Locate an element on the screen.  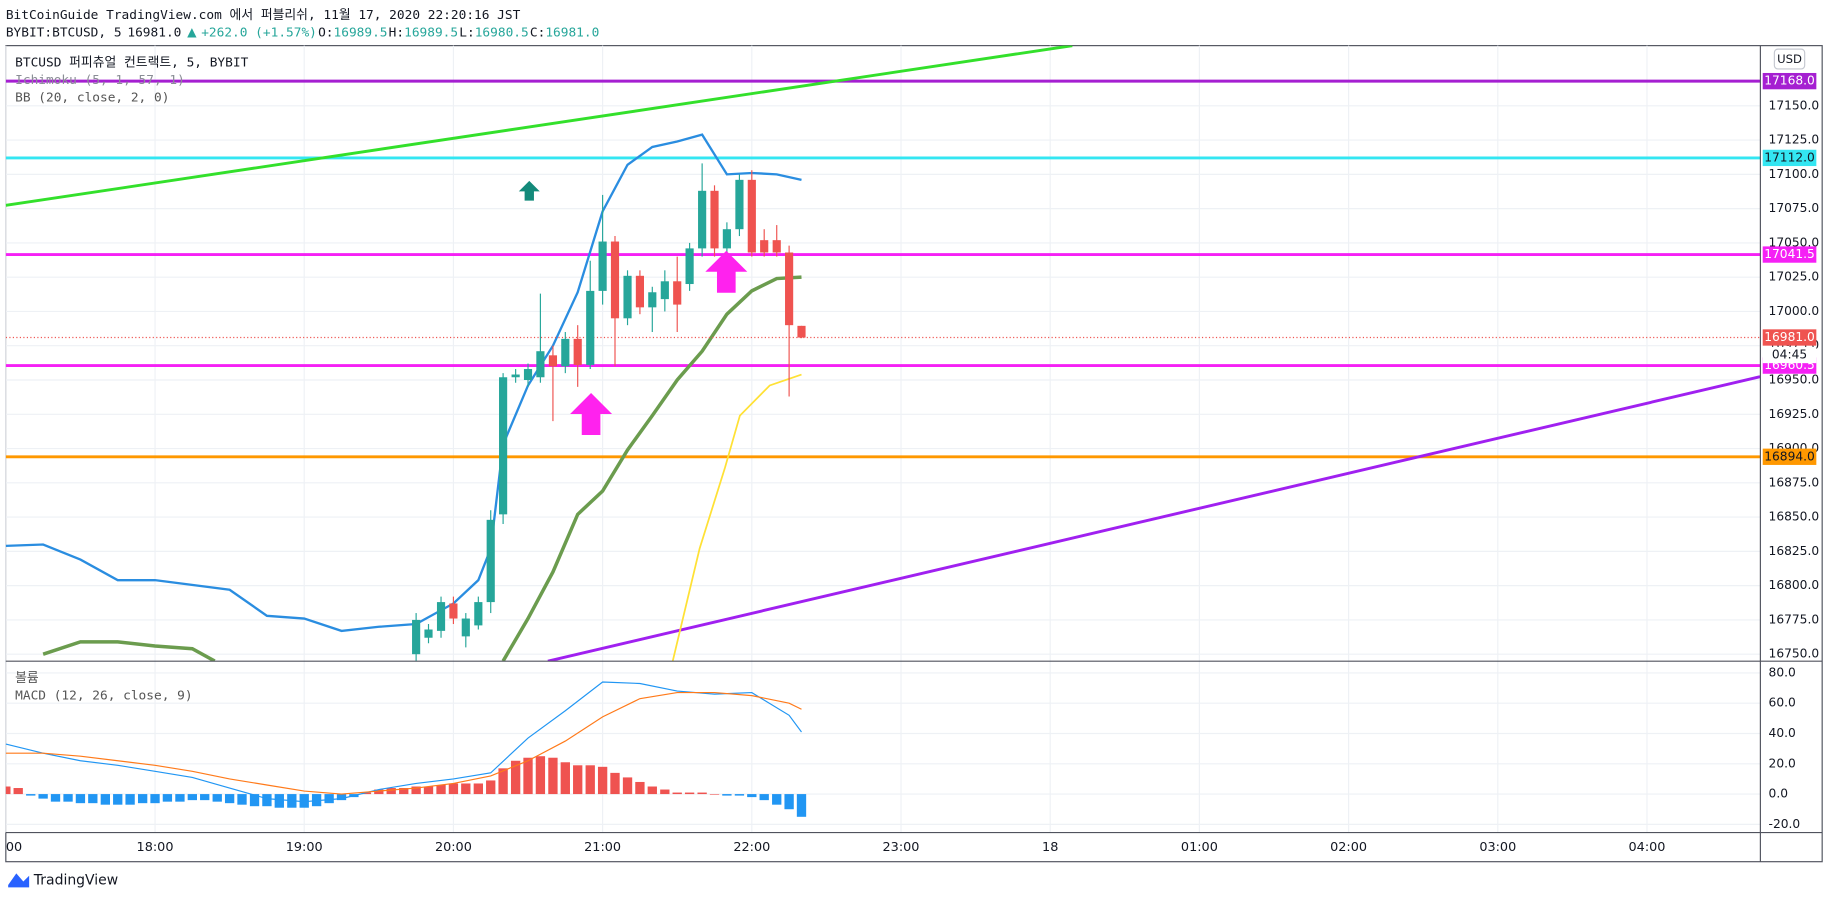
x-tick-label: 00 is located at coordinates (14, 847).